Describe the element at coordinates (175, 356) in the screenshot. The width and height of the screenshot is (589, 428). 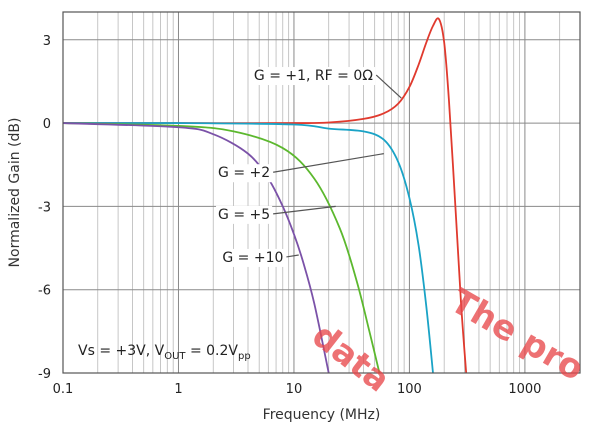
I see `condition-sub-out: OUT` at that location.